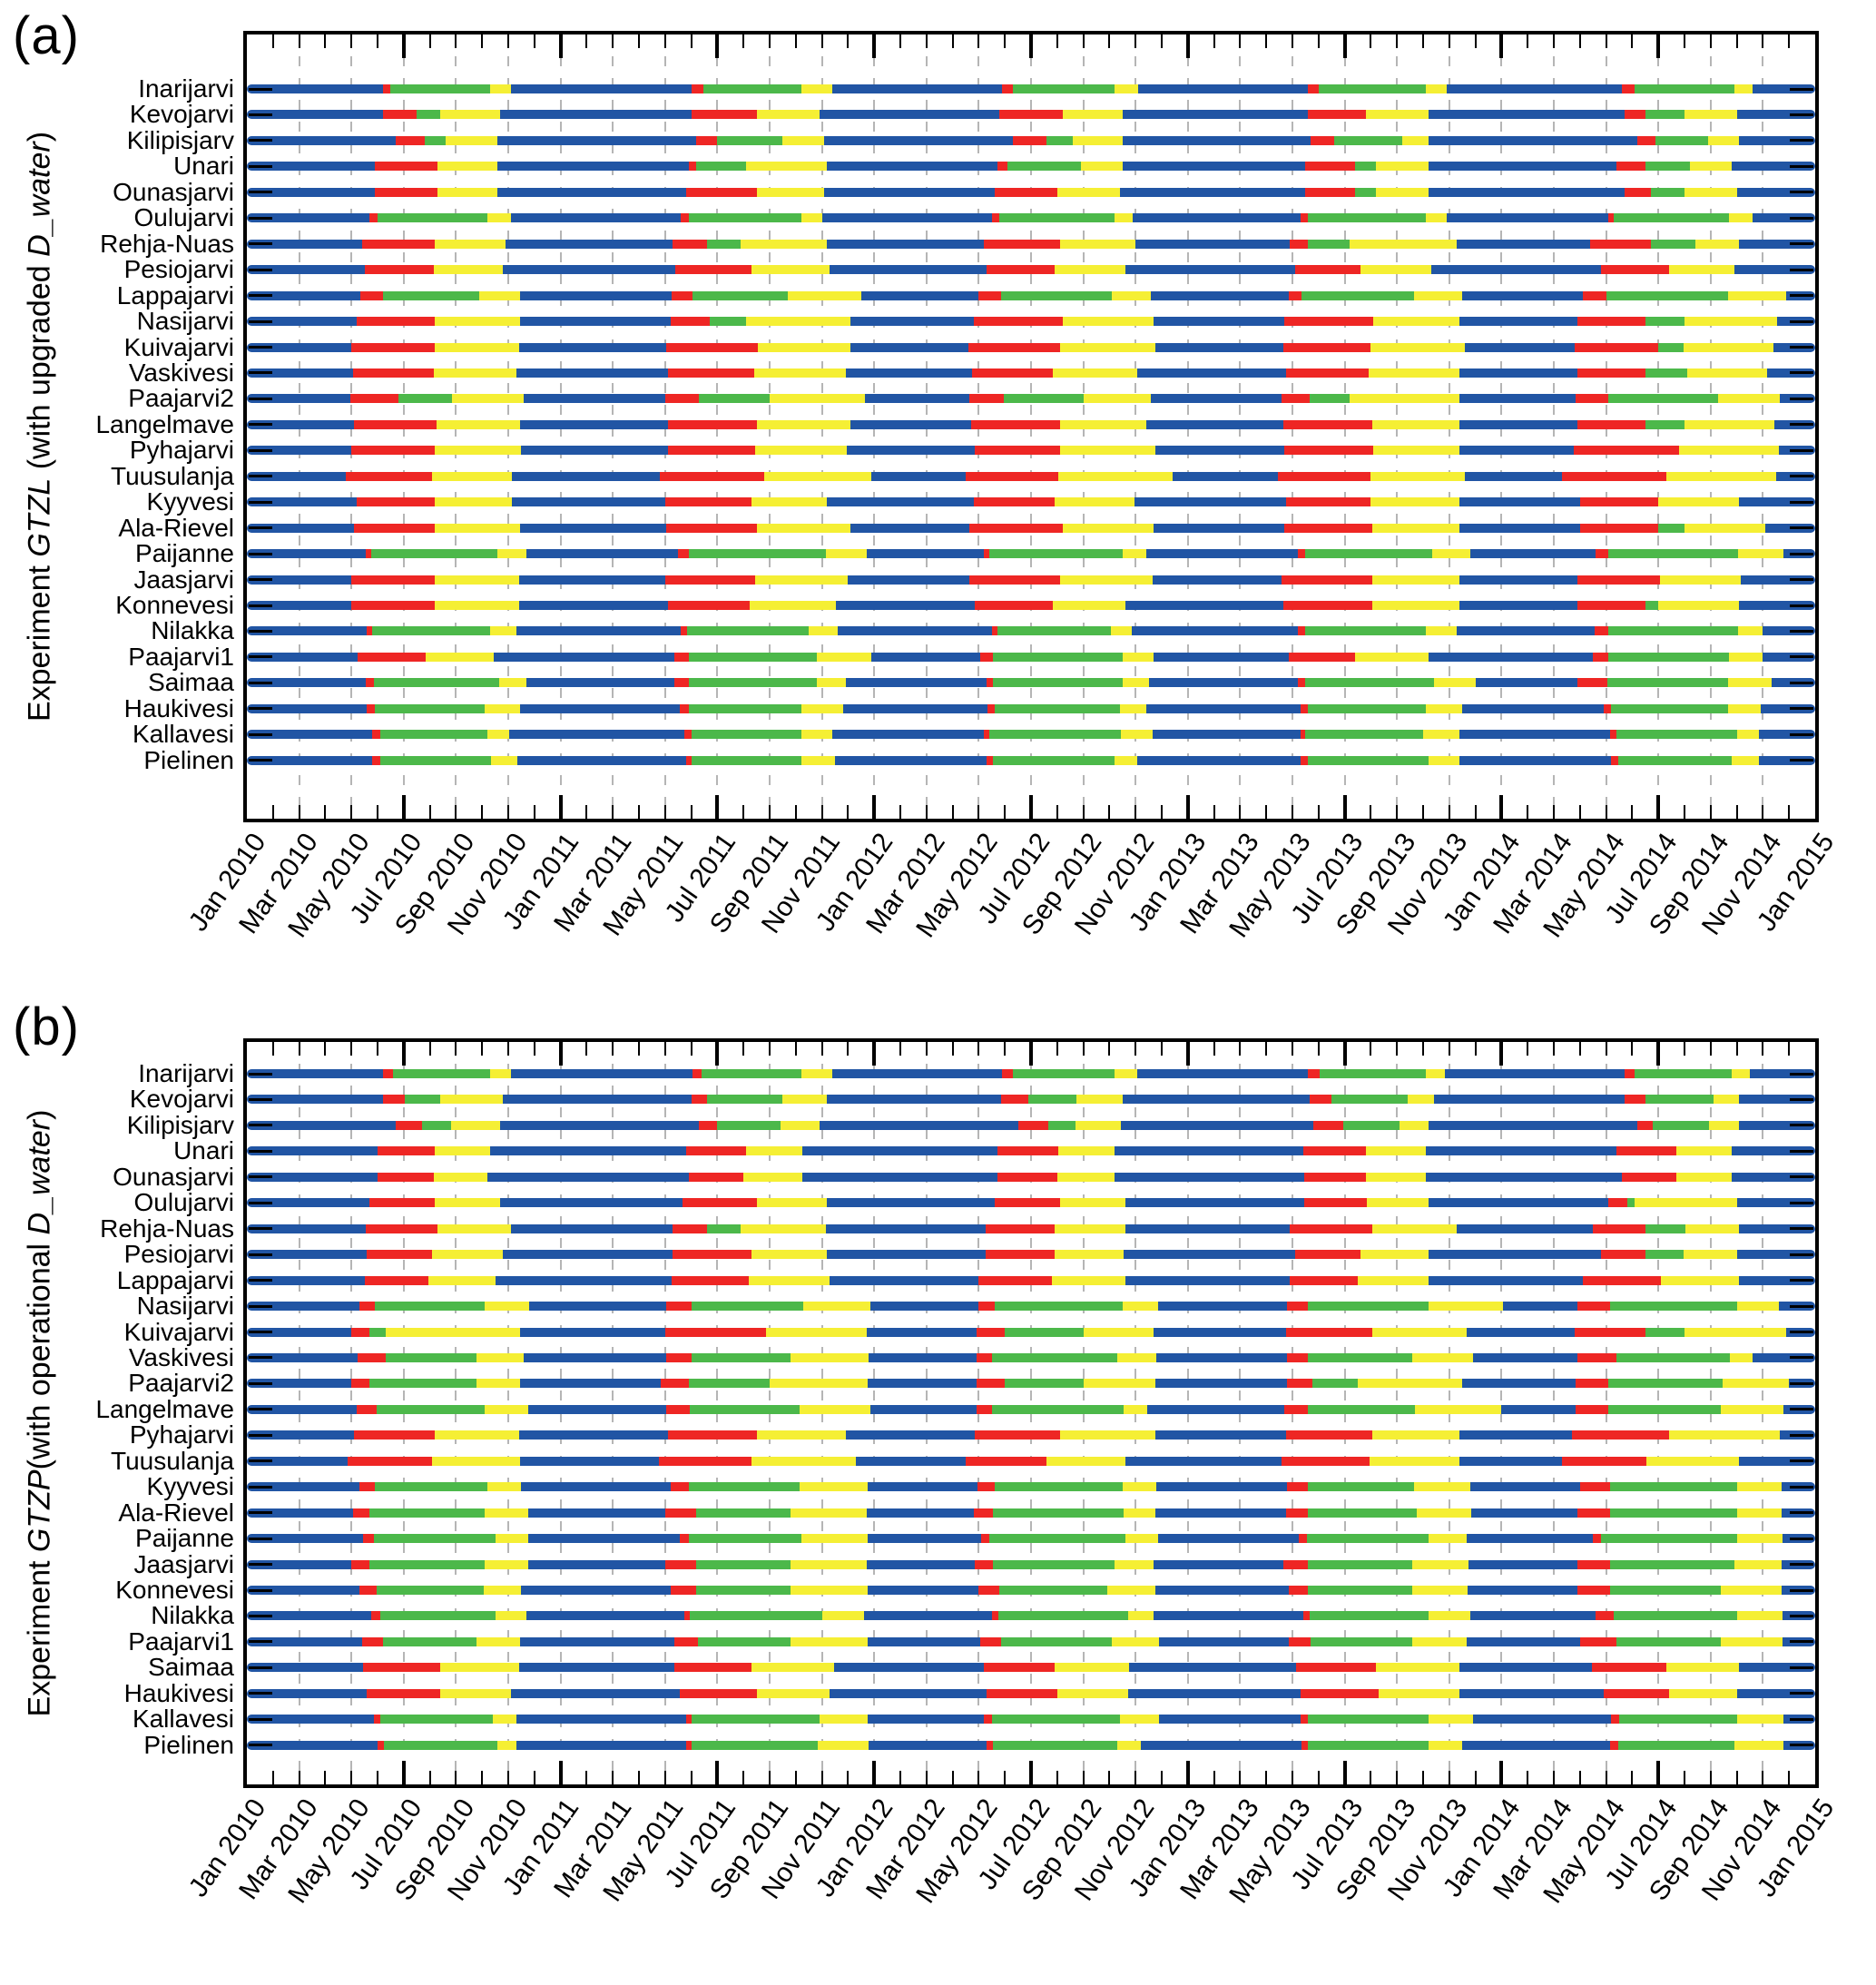 This screenshot has height=1985, width=1876. Describe the element at coordinates (183, 579) in the screenshot. I see `lake-row-label: Jaasjarvi` at that location.